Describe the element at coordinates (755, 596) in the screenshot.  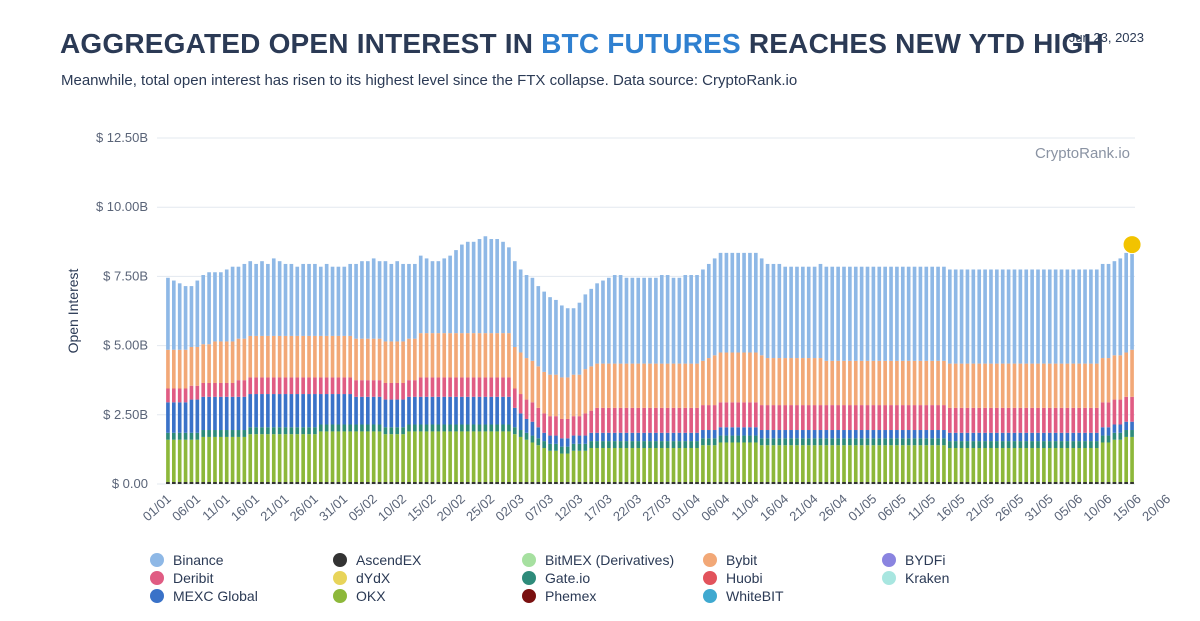
I see `legend-label: WhiteBIT` at that location.